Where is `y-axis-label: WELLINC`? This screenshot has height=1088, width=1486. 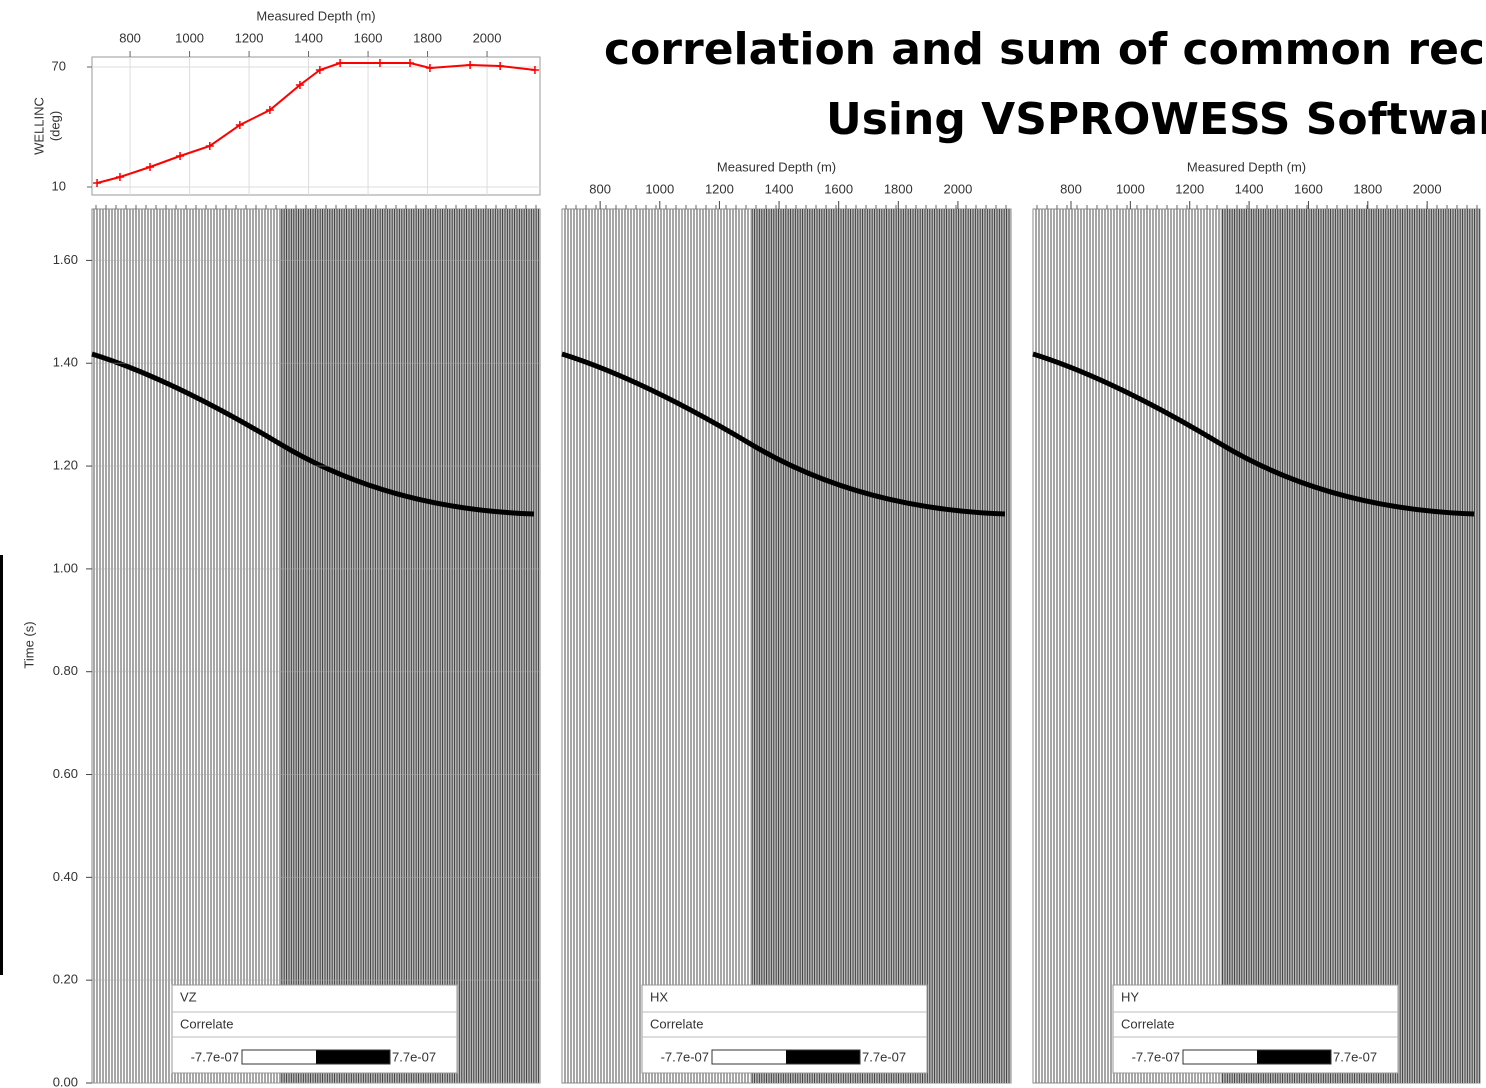
y-axis-label: WELLINC is located at coordinates (38, 126).